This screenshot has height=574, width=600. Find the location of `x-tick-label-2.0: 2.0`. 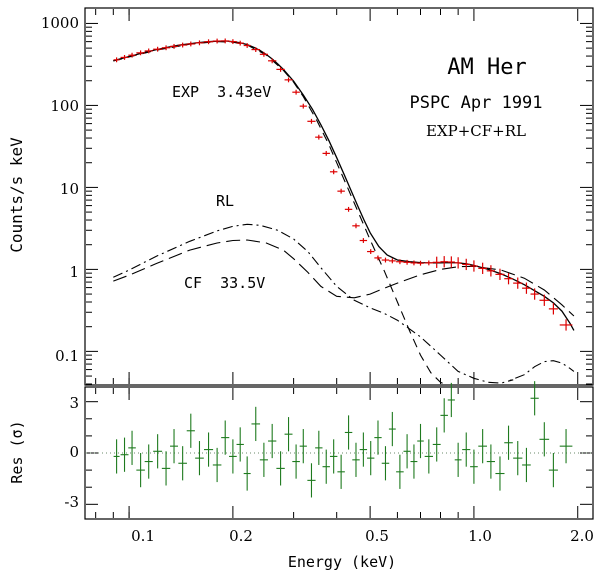

x-tick-label-2.0: 2.0 is located at coordinates (582, 536).